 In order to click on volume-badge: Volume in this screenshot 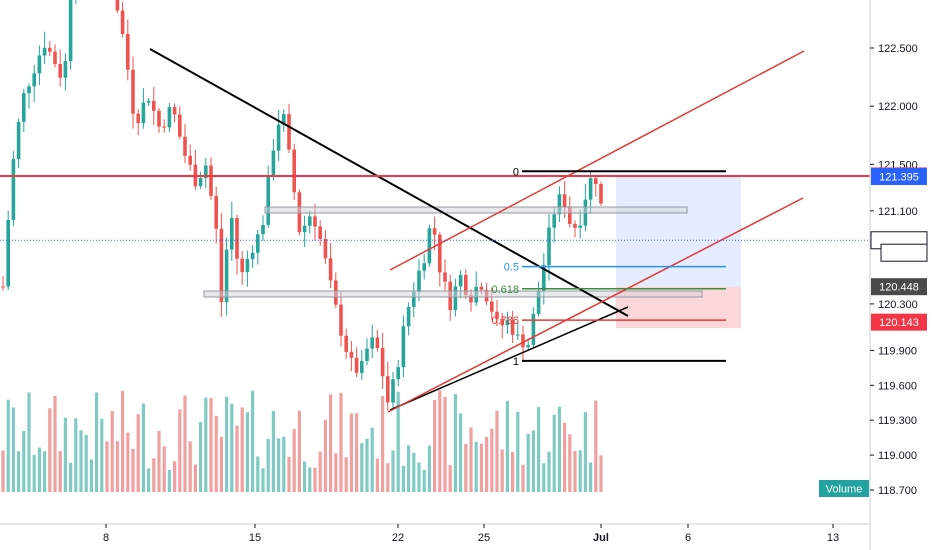, I will do `click(844, 488)`.